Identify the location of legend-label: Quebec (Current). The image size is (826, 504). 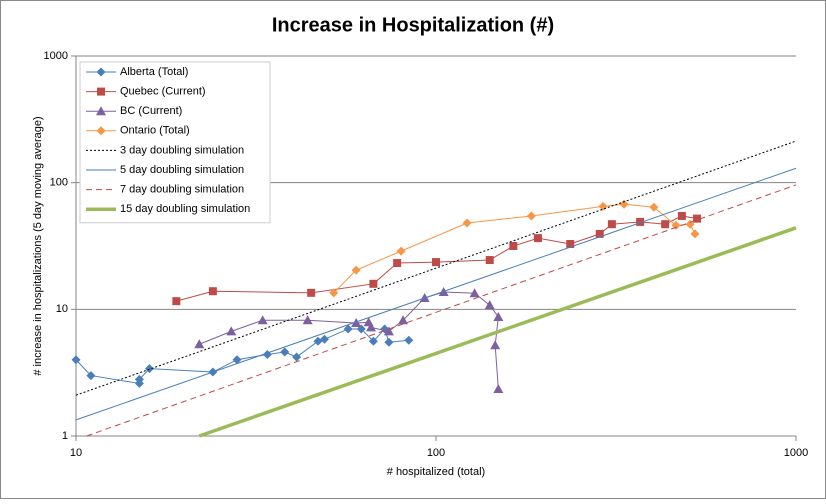
(163, 92).